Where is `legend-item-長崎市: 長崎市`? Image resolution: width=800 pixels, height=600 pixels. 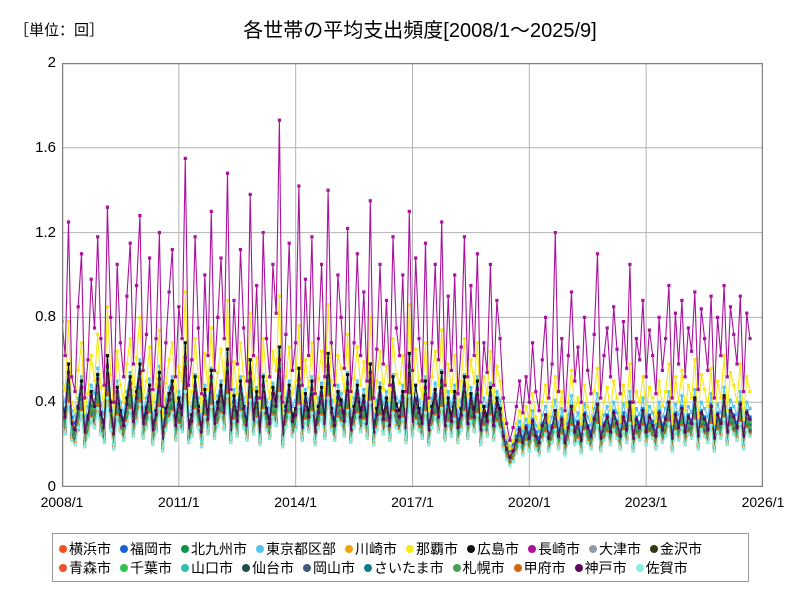 legend-item-長崎市: 長崎市 is located at coordinates (554, 549).